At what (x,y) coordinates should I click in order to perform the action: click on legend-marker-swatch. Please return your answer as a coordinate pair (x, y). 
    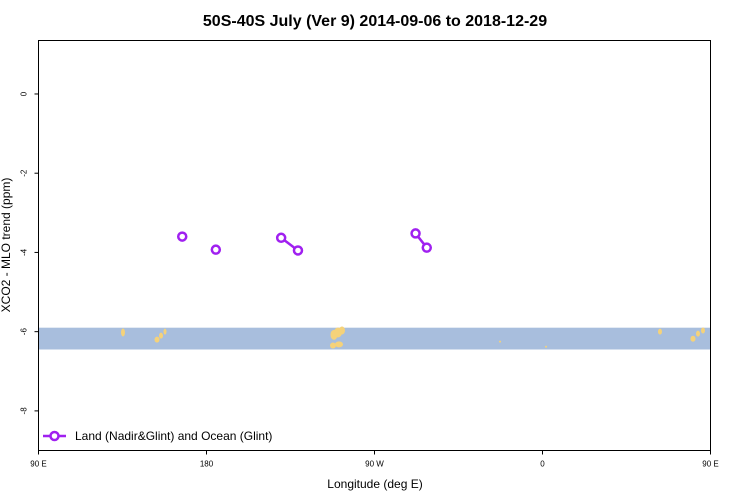
    Looking at the image, I should click on (54, 436).